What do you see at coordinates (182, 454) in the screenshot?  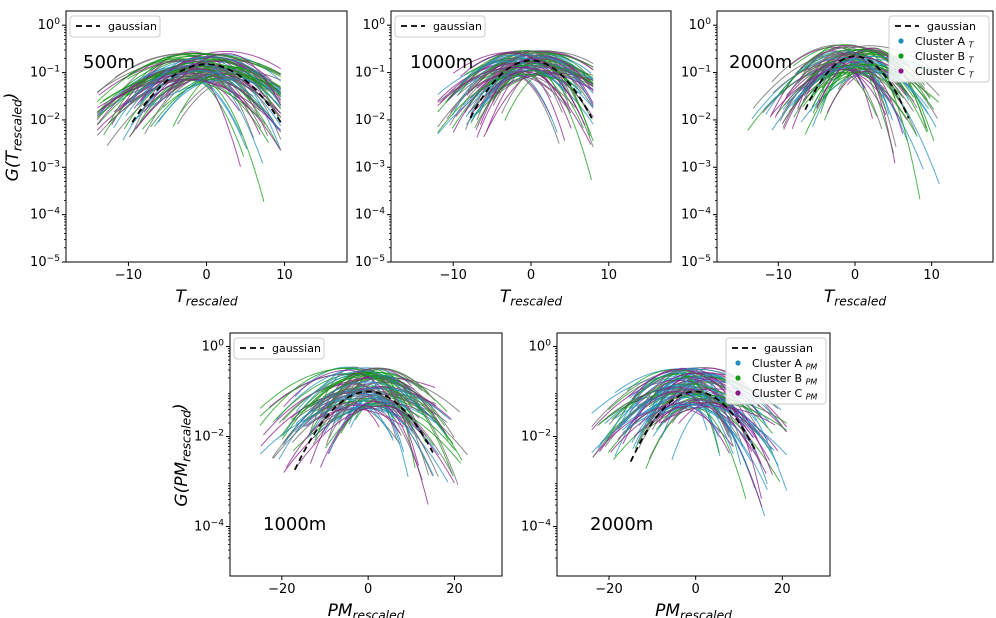 I see `y-axis-label: G(PMrescaled)` at bounding box center [182, 454].